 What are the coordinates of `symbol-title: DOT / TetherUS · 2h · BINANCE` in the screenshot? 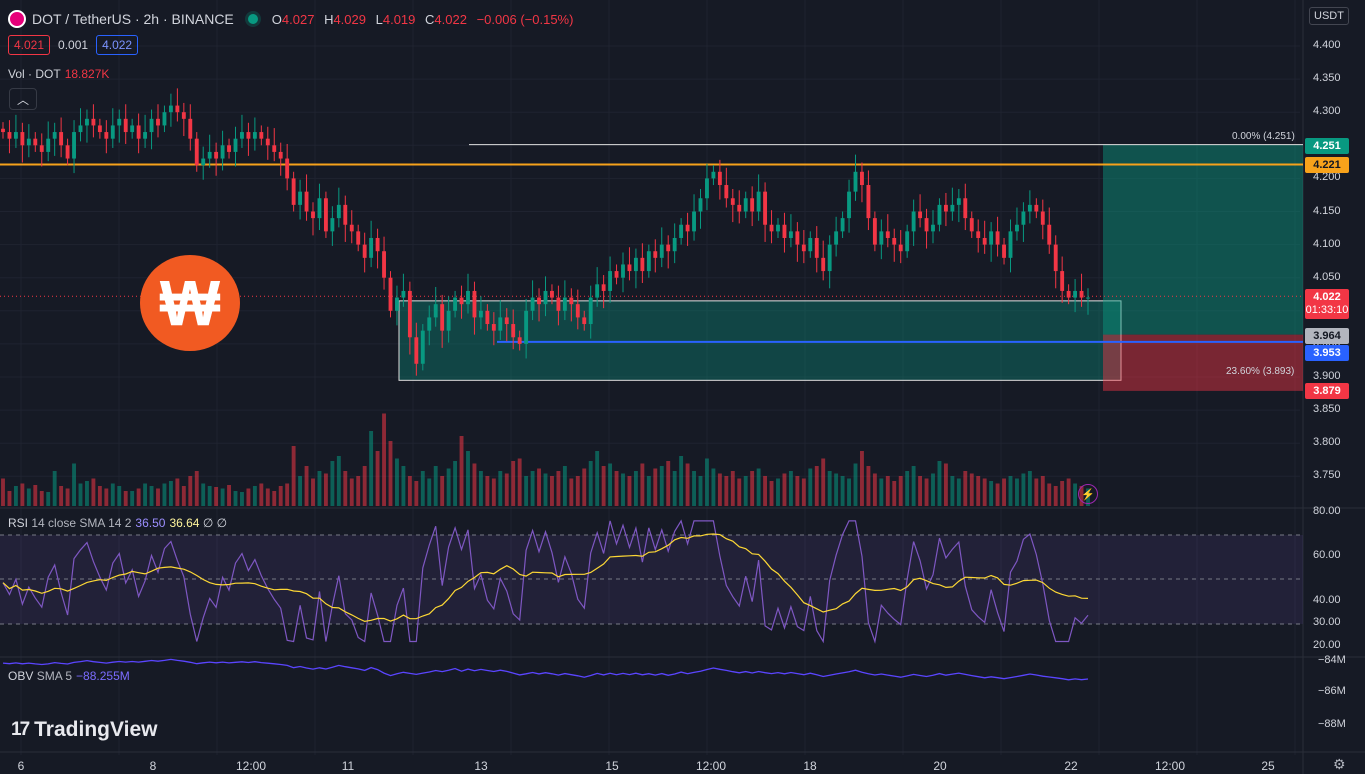 It's located at (133, 19).